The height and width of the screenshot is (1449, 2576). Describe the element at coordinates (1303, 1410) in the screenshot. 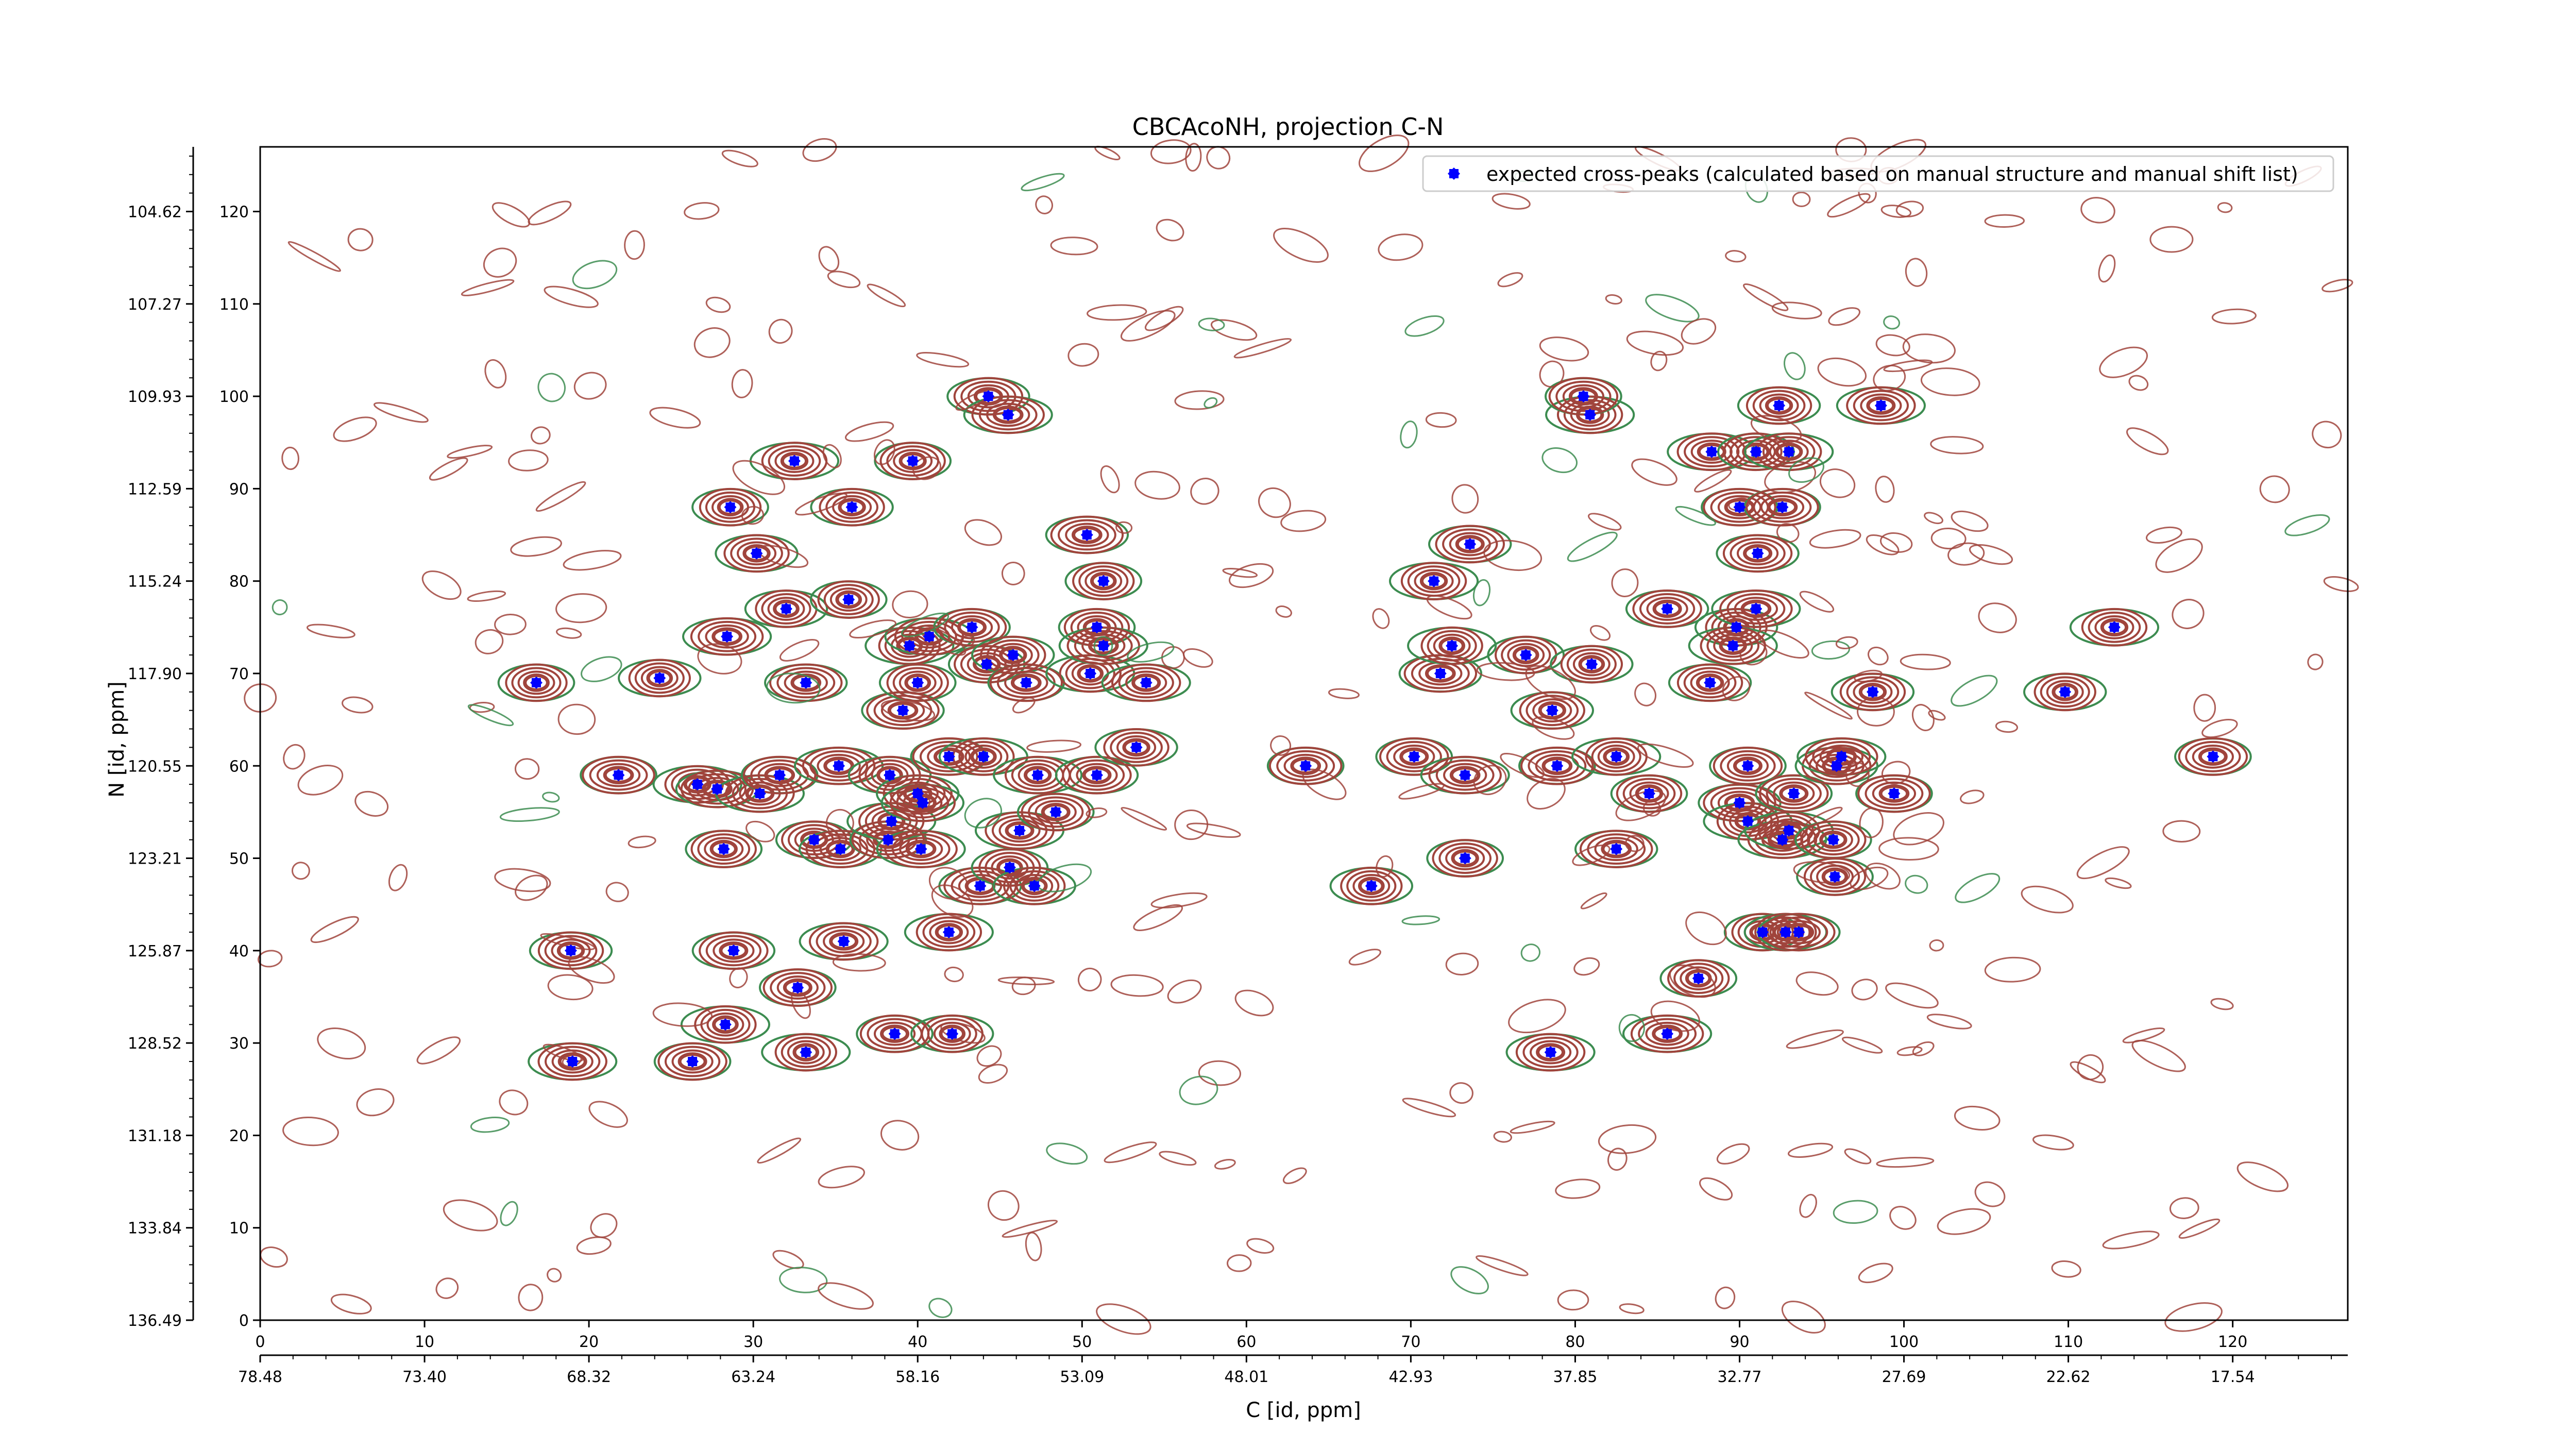

I see `x-axis-label: C [id, ppm]` at that location.